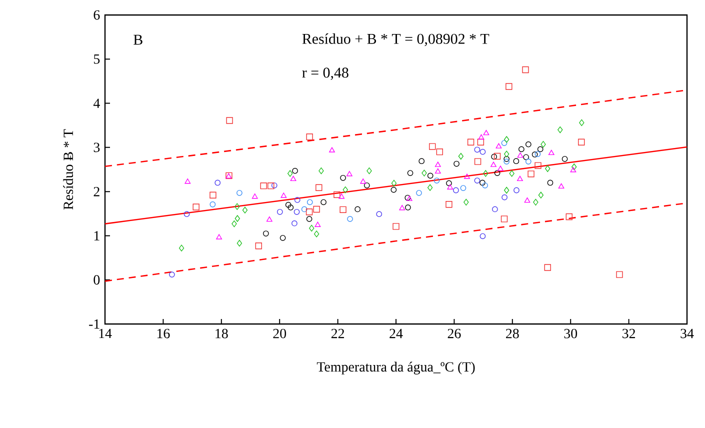 This screenshot has width=705, height=428. Describe the element at coordinates (396, 333) in the screenshot. I see `x-tick-label: 24` at that location.